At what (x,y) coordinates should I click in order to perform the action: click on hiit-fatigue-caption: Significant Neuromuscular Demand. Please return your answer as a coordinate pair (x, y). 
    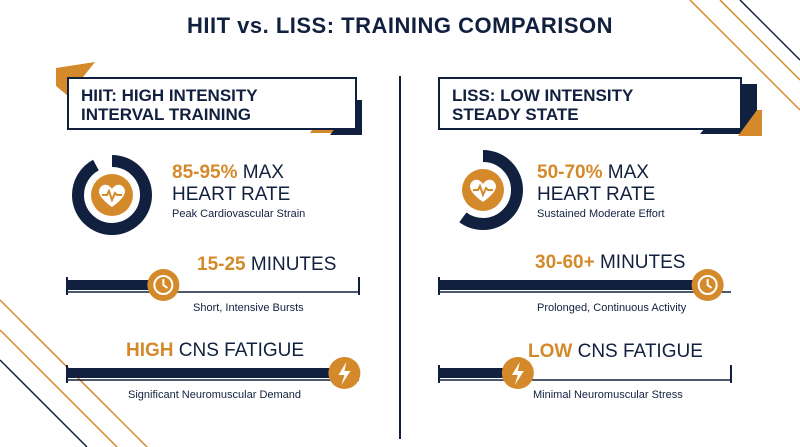
    Looking at the image, I should click on (215, 395).